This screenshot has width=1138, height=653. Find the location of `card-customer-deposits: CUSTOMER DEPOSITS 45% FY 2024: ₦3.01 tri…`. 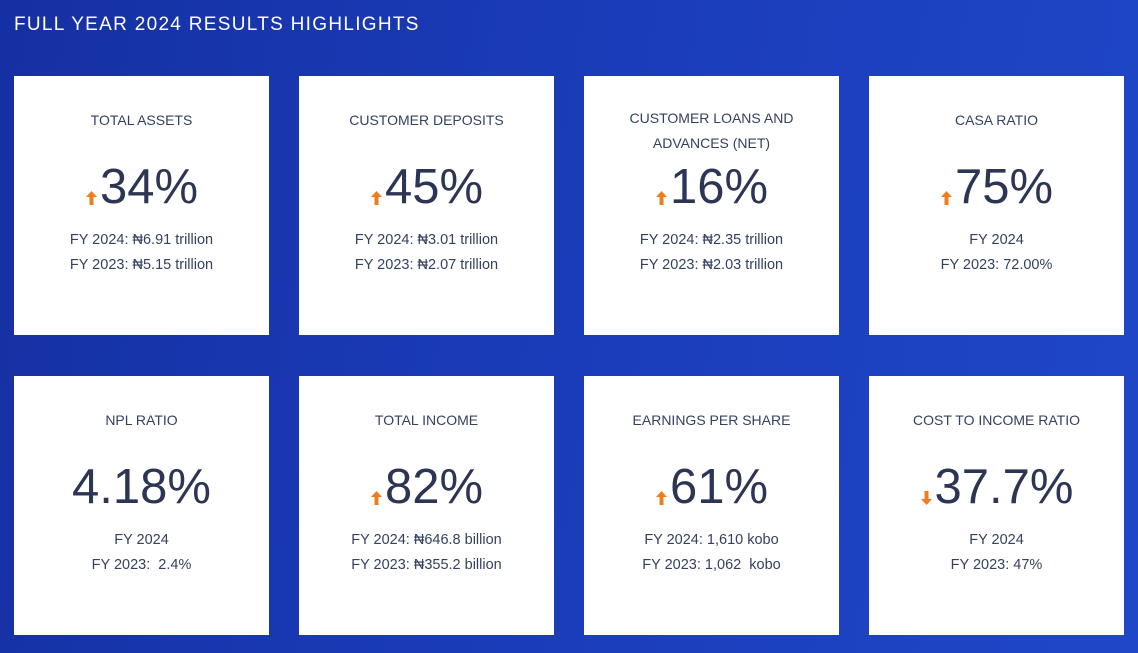

card-customer-deposits: CUSTOMER DEPOSITS 45% FY 2024: ₦3.01 tri… is located at coordinates (426, 205).